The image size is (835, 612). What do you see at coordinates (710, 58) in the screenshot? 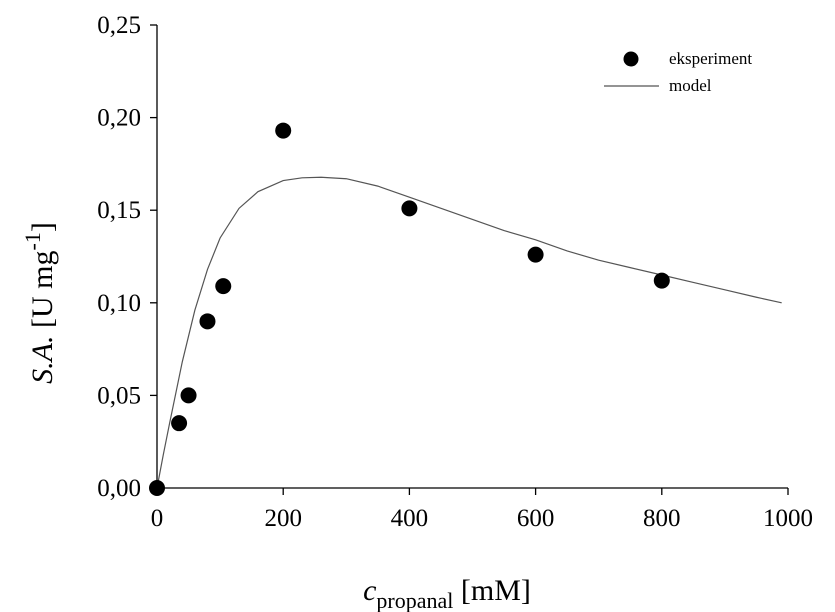
I see `legend-label-eksperiment: eksperiment` at bounding box center [710, 58].